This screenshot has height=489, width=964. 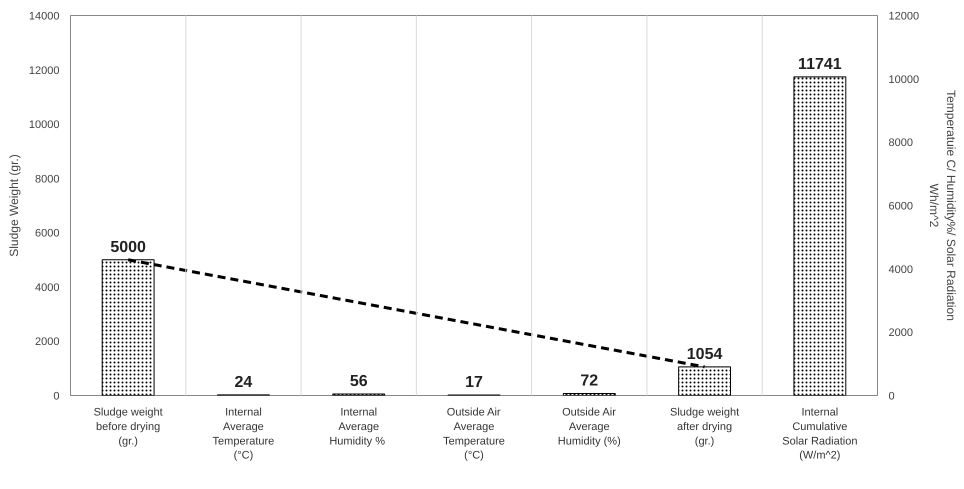 I want to click on data-label: 56, so click(x=359, y=381).